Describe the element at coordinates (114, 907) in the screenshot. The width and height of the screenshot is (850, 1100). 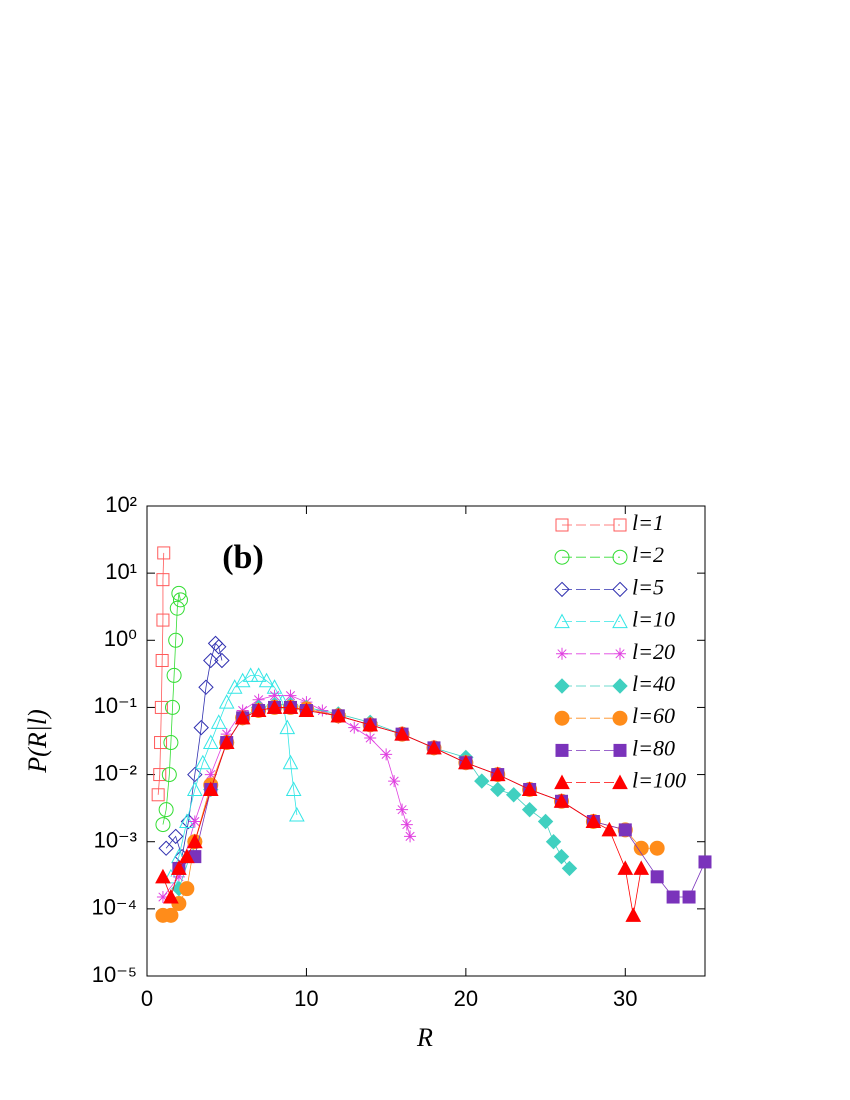
I see `y-tick-label: 10⁻⁴` at that location.